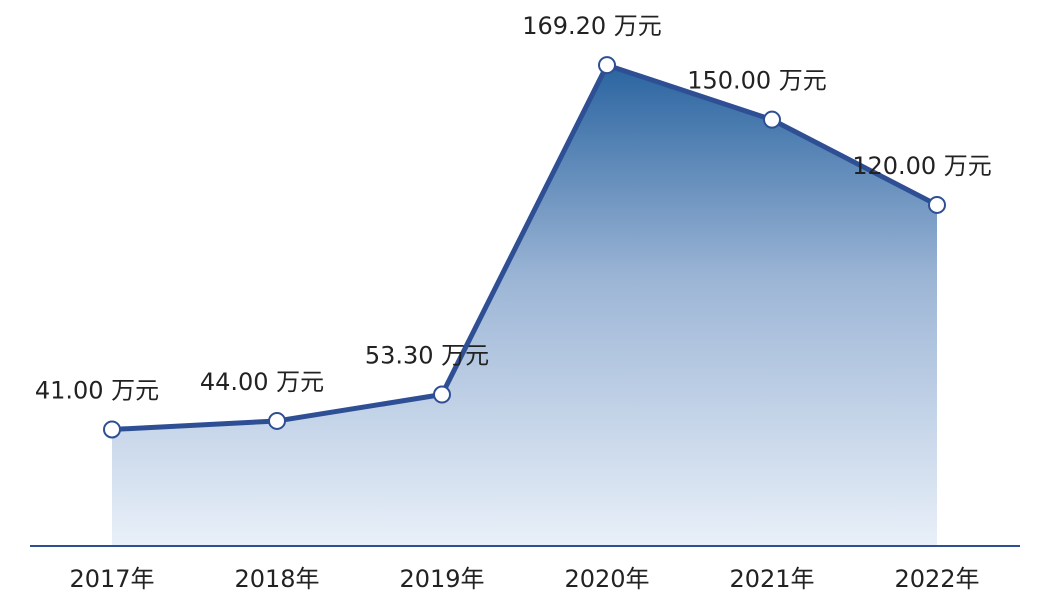  Describe the element at coordinates (936, 579) in the screenshot. I see `x-tick-label: 2022年` at that location.